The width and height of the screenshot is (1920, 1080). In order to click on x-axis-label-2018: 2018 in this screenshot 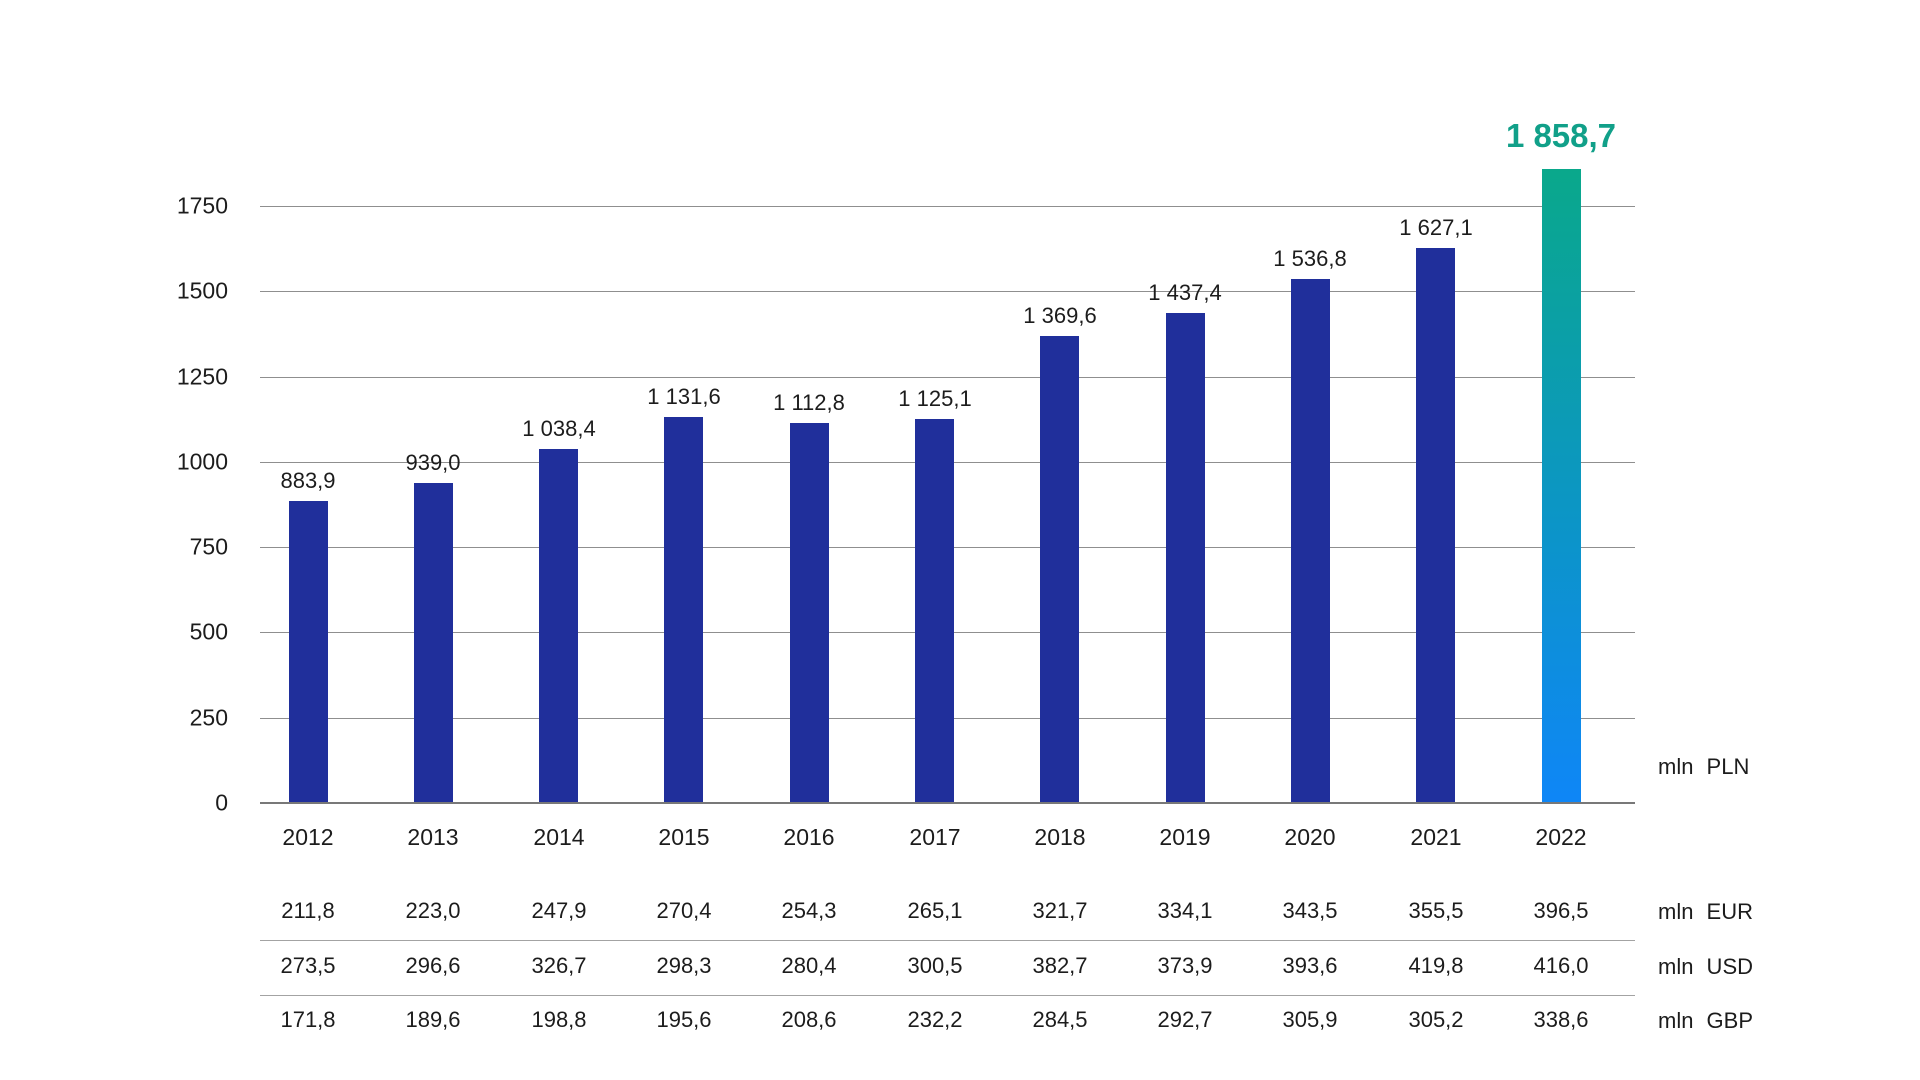, I will do `click(1060, 837)`.